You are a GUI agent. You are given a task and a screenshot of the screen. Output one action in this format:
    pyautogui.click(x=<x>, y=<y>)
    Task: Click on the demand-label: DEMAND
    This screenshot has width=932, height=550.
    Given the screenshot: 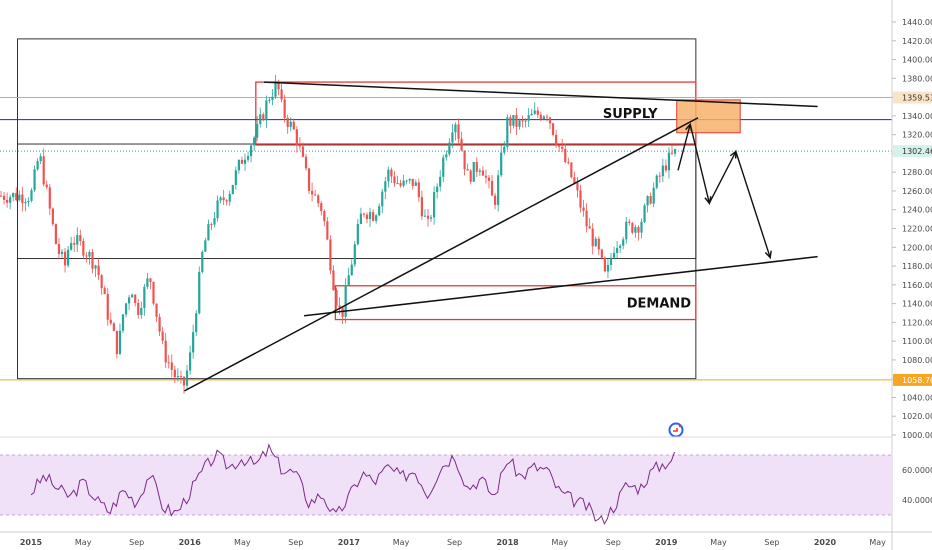 What is the action you would take?
    pyautogui.click(x=659, y=304)
    